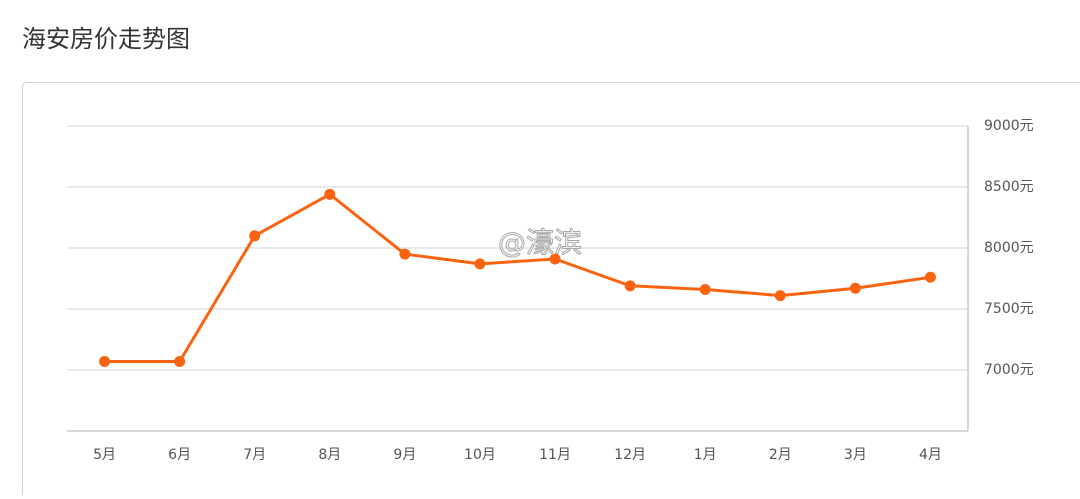 The height and width of the screenshot is (499, 1080). I want to click on y-tick-label: 8000元, so click(1009, 248).